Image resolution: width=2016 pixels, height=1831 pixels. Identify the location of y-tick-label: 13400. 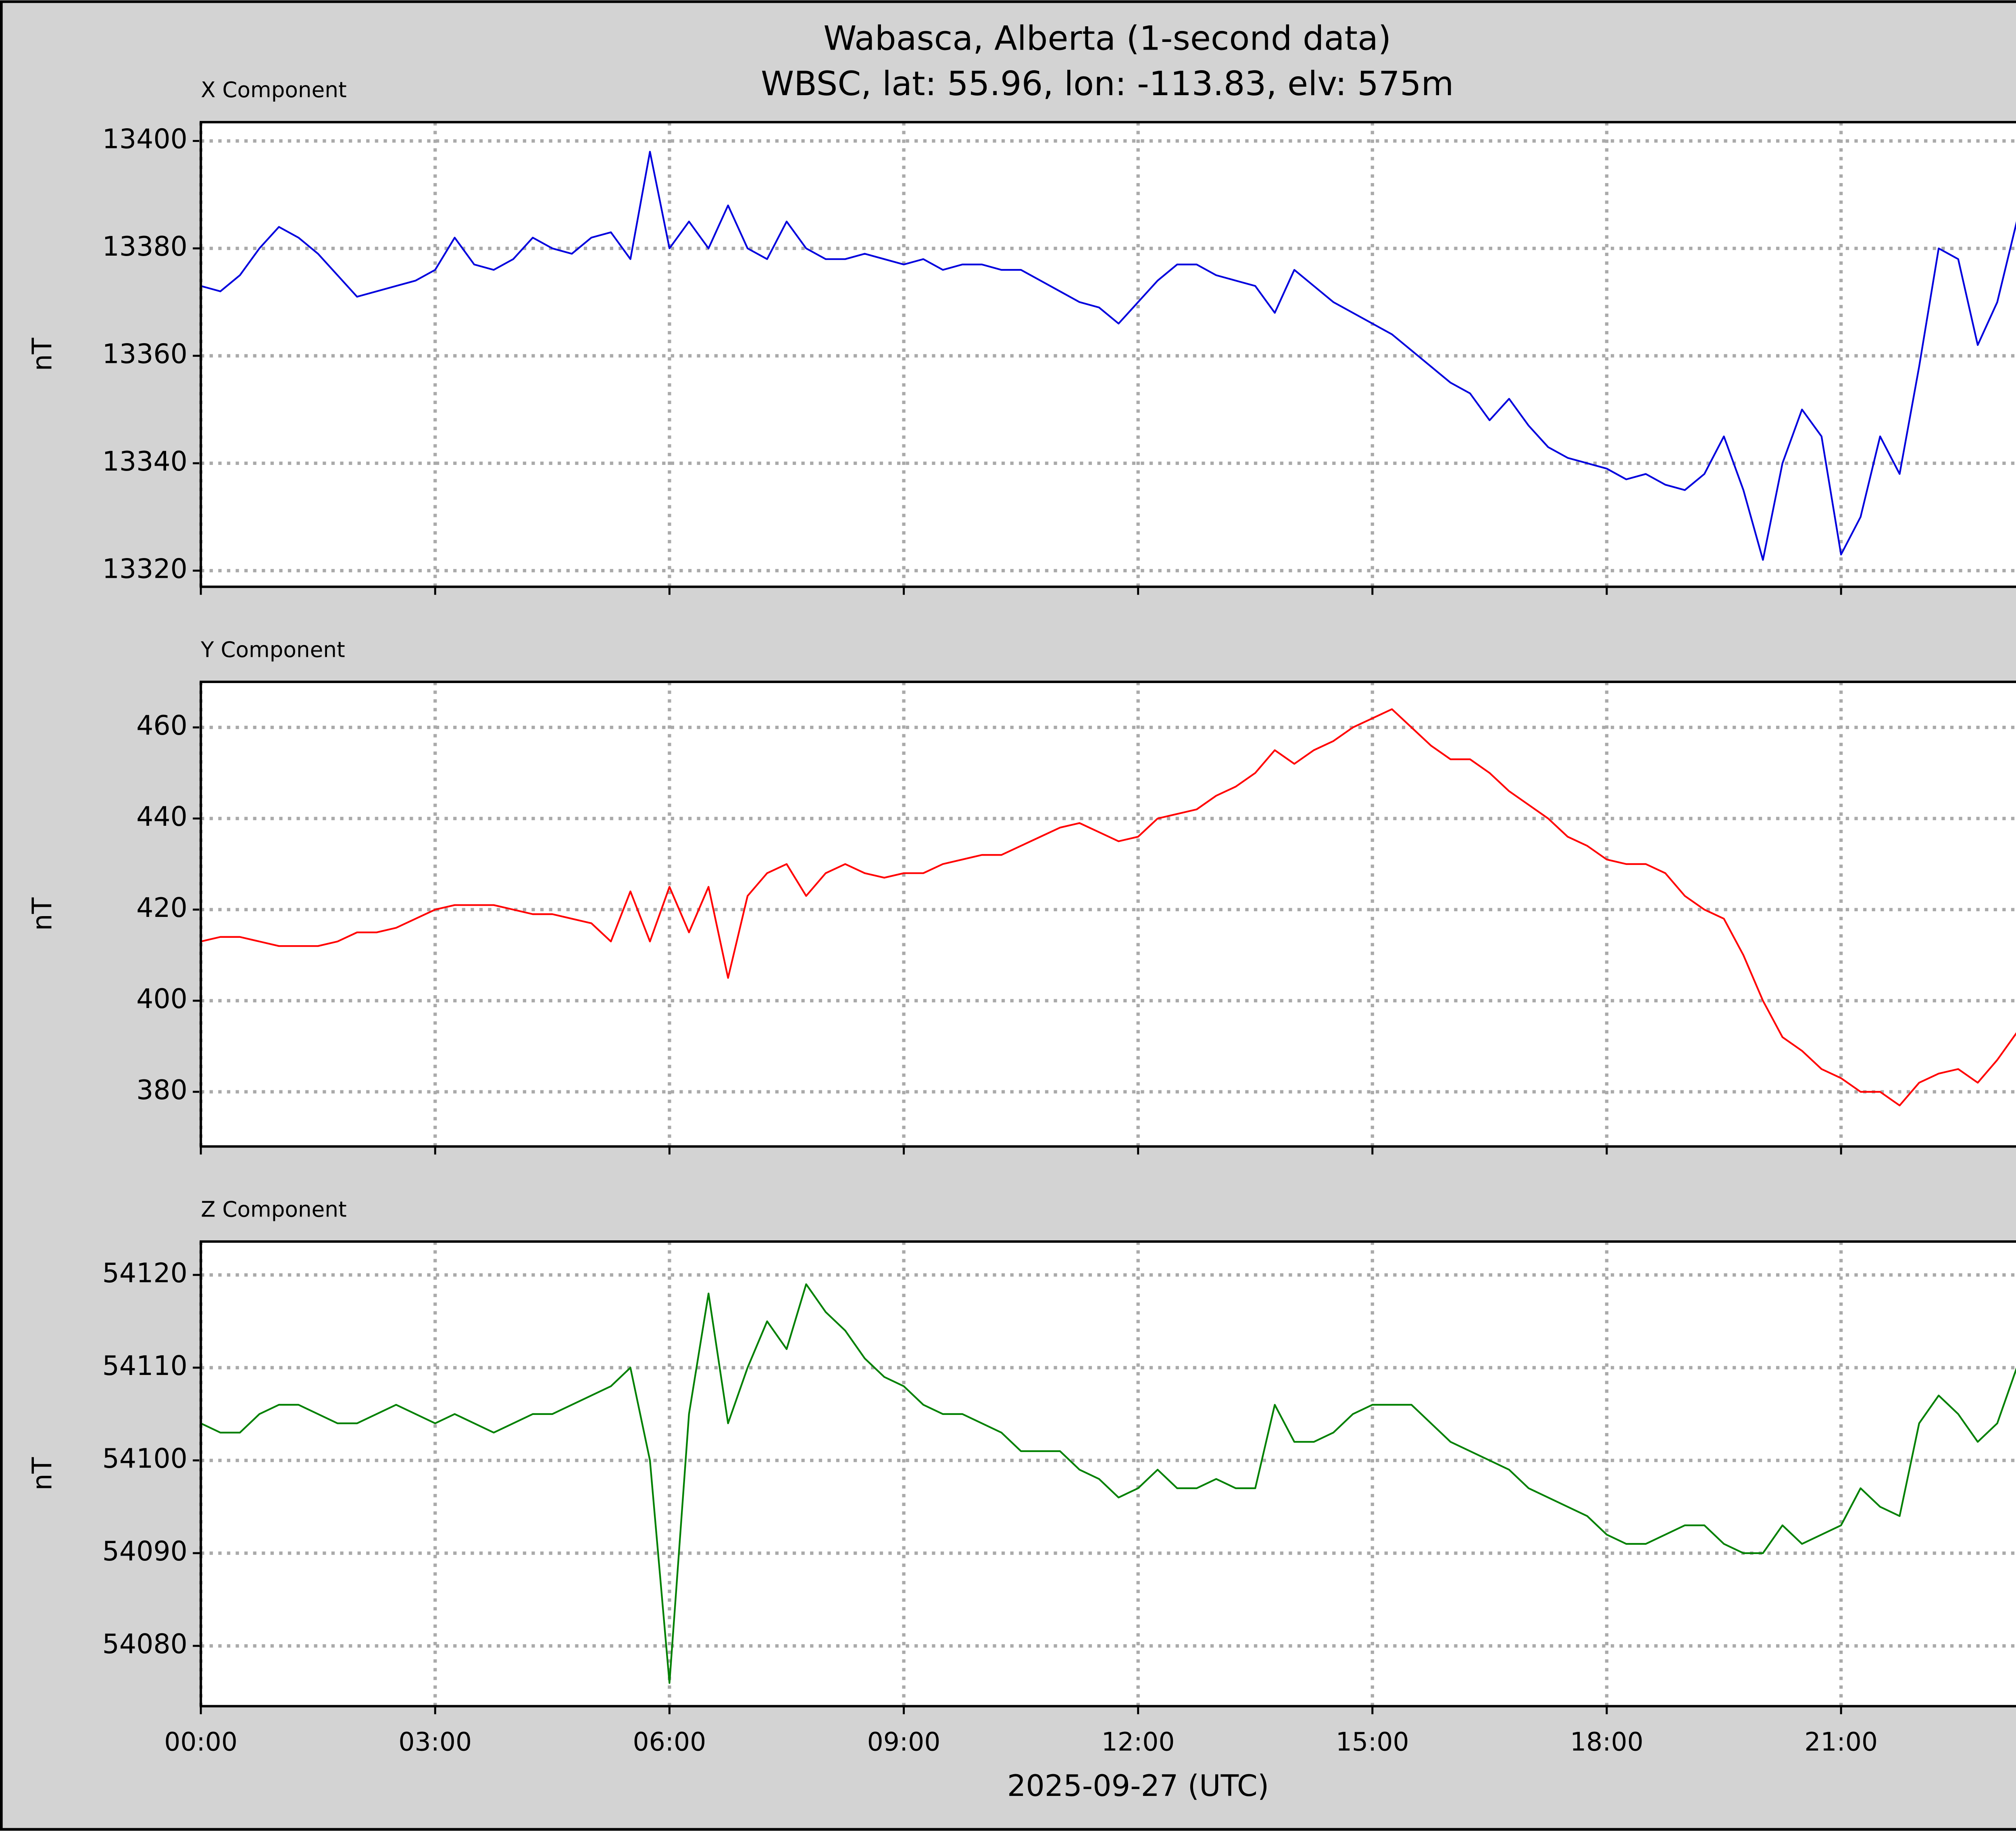
(144, 139).